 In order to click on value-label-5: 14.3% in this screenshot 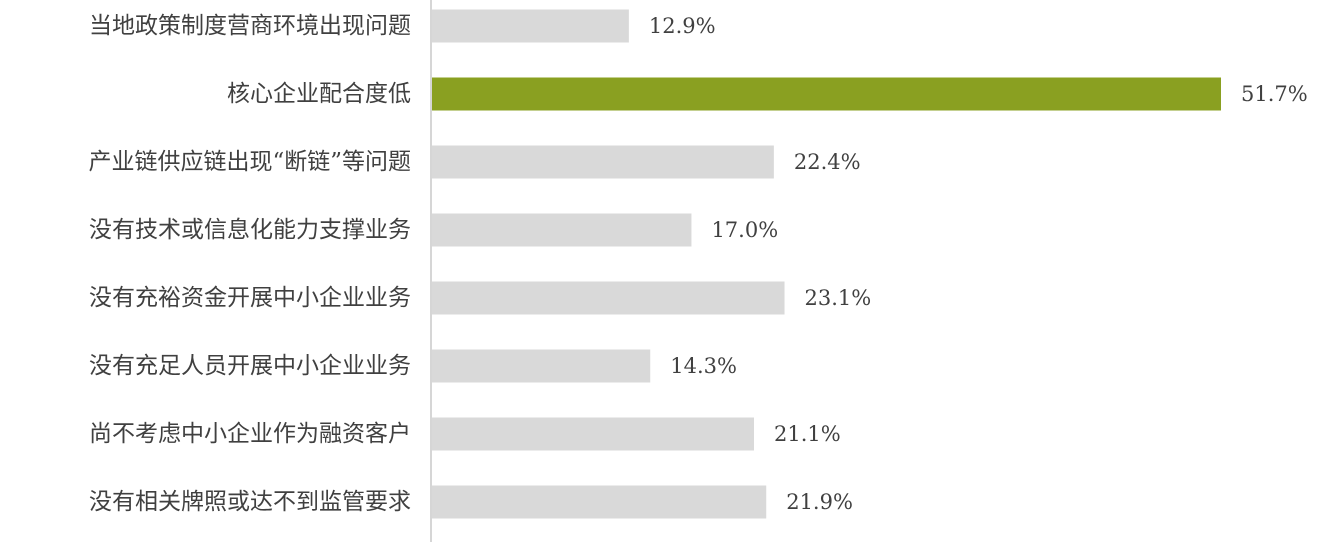, I will do `click(703, 366)`.